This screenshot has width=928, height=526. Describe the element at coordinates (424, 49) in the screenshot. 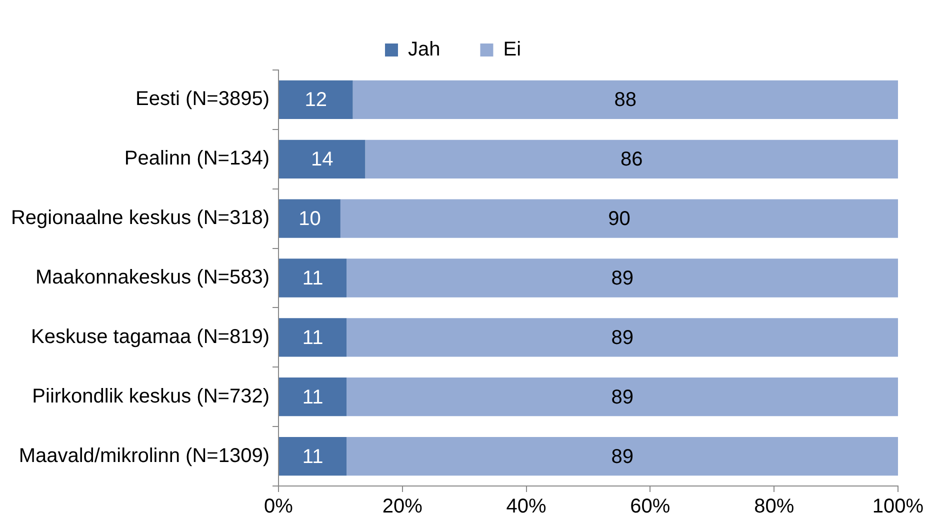

I see `legend-label: Jah` at that location.